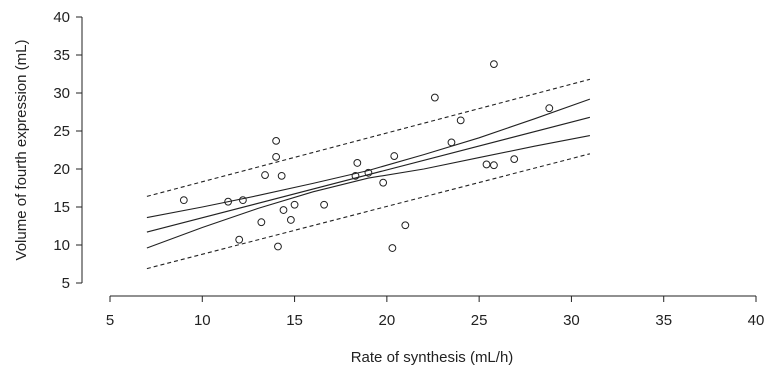 The height and width of the screenshot is (371, 766). I want to click on x-tick-label: 15, so click(294, 320).